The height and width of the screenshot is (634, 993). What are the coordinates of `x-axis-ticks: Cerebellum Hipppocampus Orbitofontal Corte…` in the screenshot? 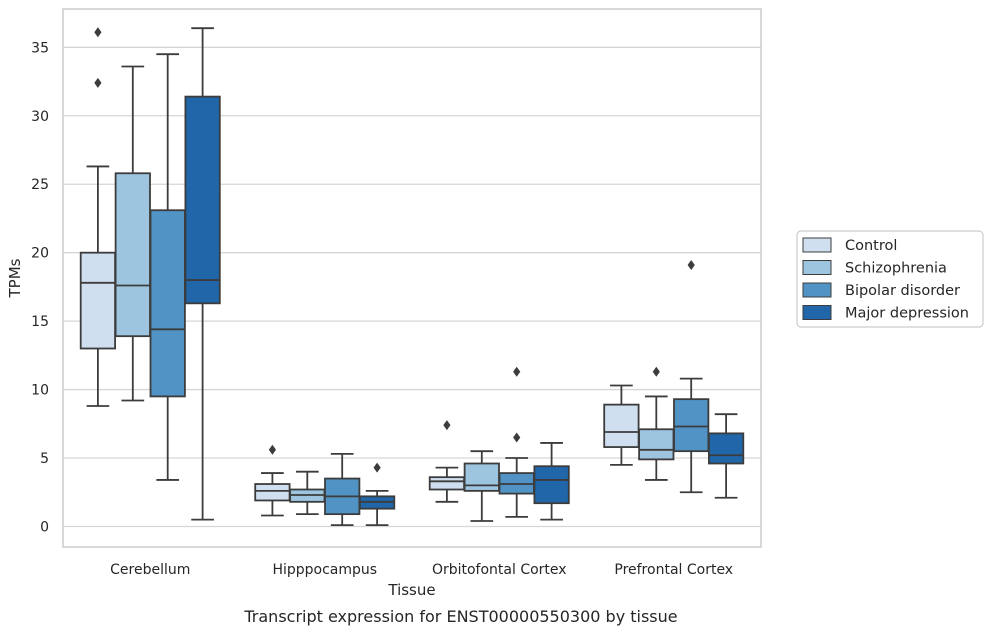 It's located at (421, 570).